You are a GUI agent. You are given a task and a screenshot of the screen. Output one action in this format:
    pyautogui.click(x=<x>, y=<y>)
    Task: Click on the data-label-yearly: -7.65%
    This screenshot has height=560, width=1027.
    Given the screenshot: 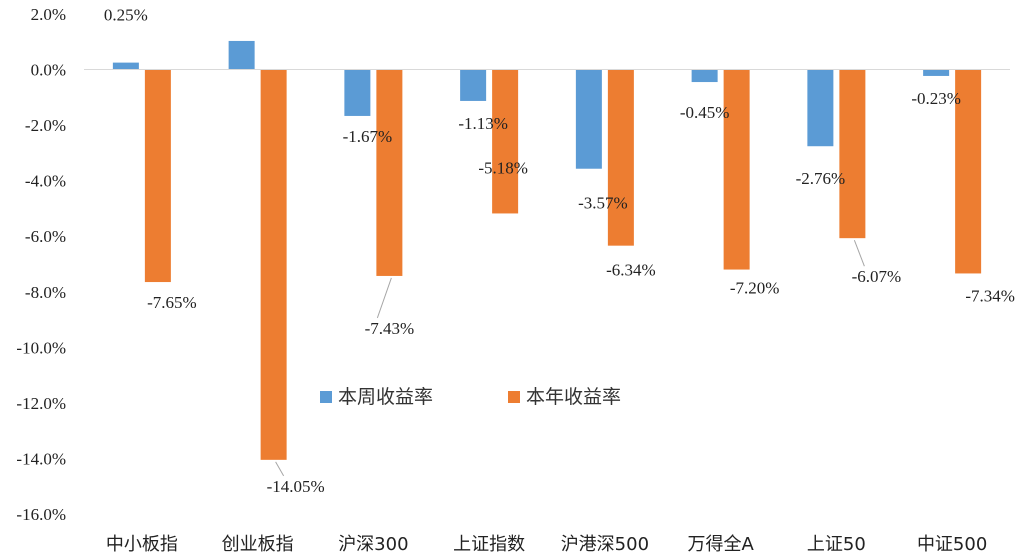 What is the action you would take?
    pyautogui.click(x=172, y=302)
    